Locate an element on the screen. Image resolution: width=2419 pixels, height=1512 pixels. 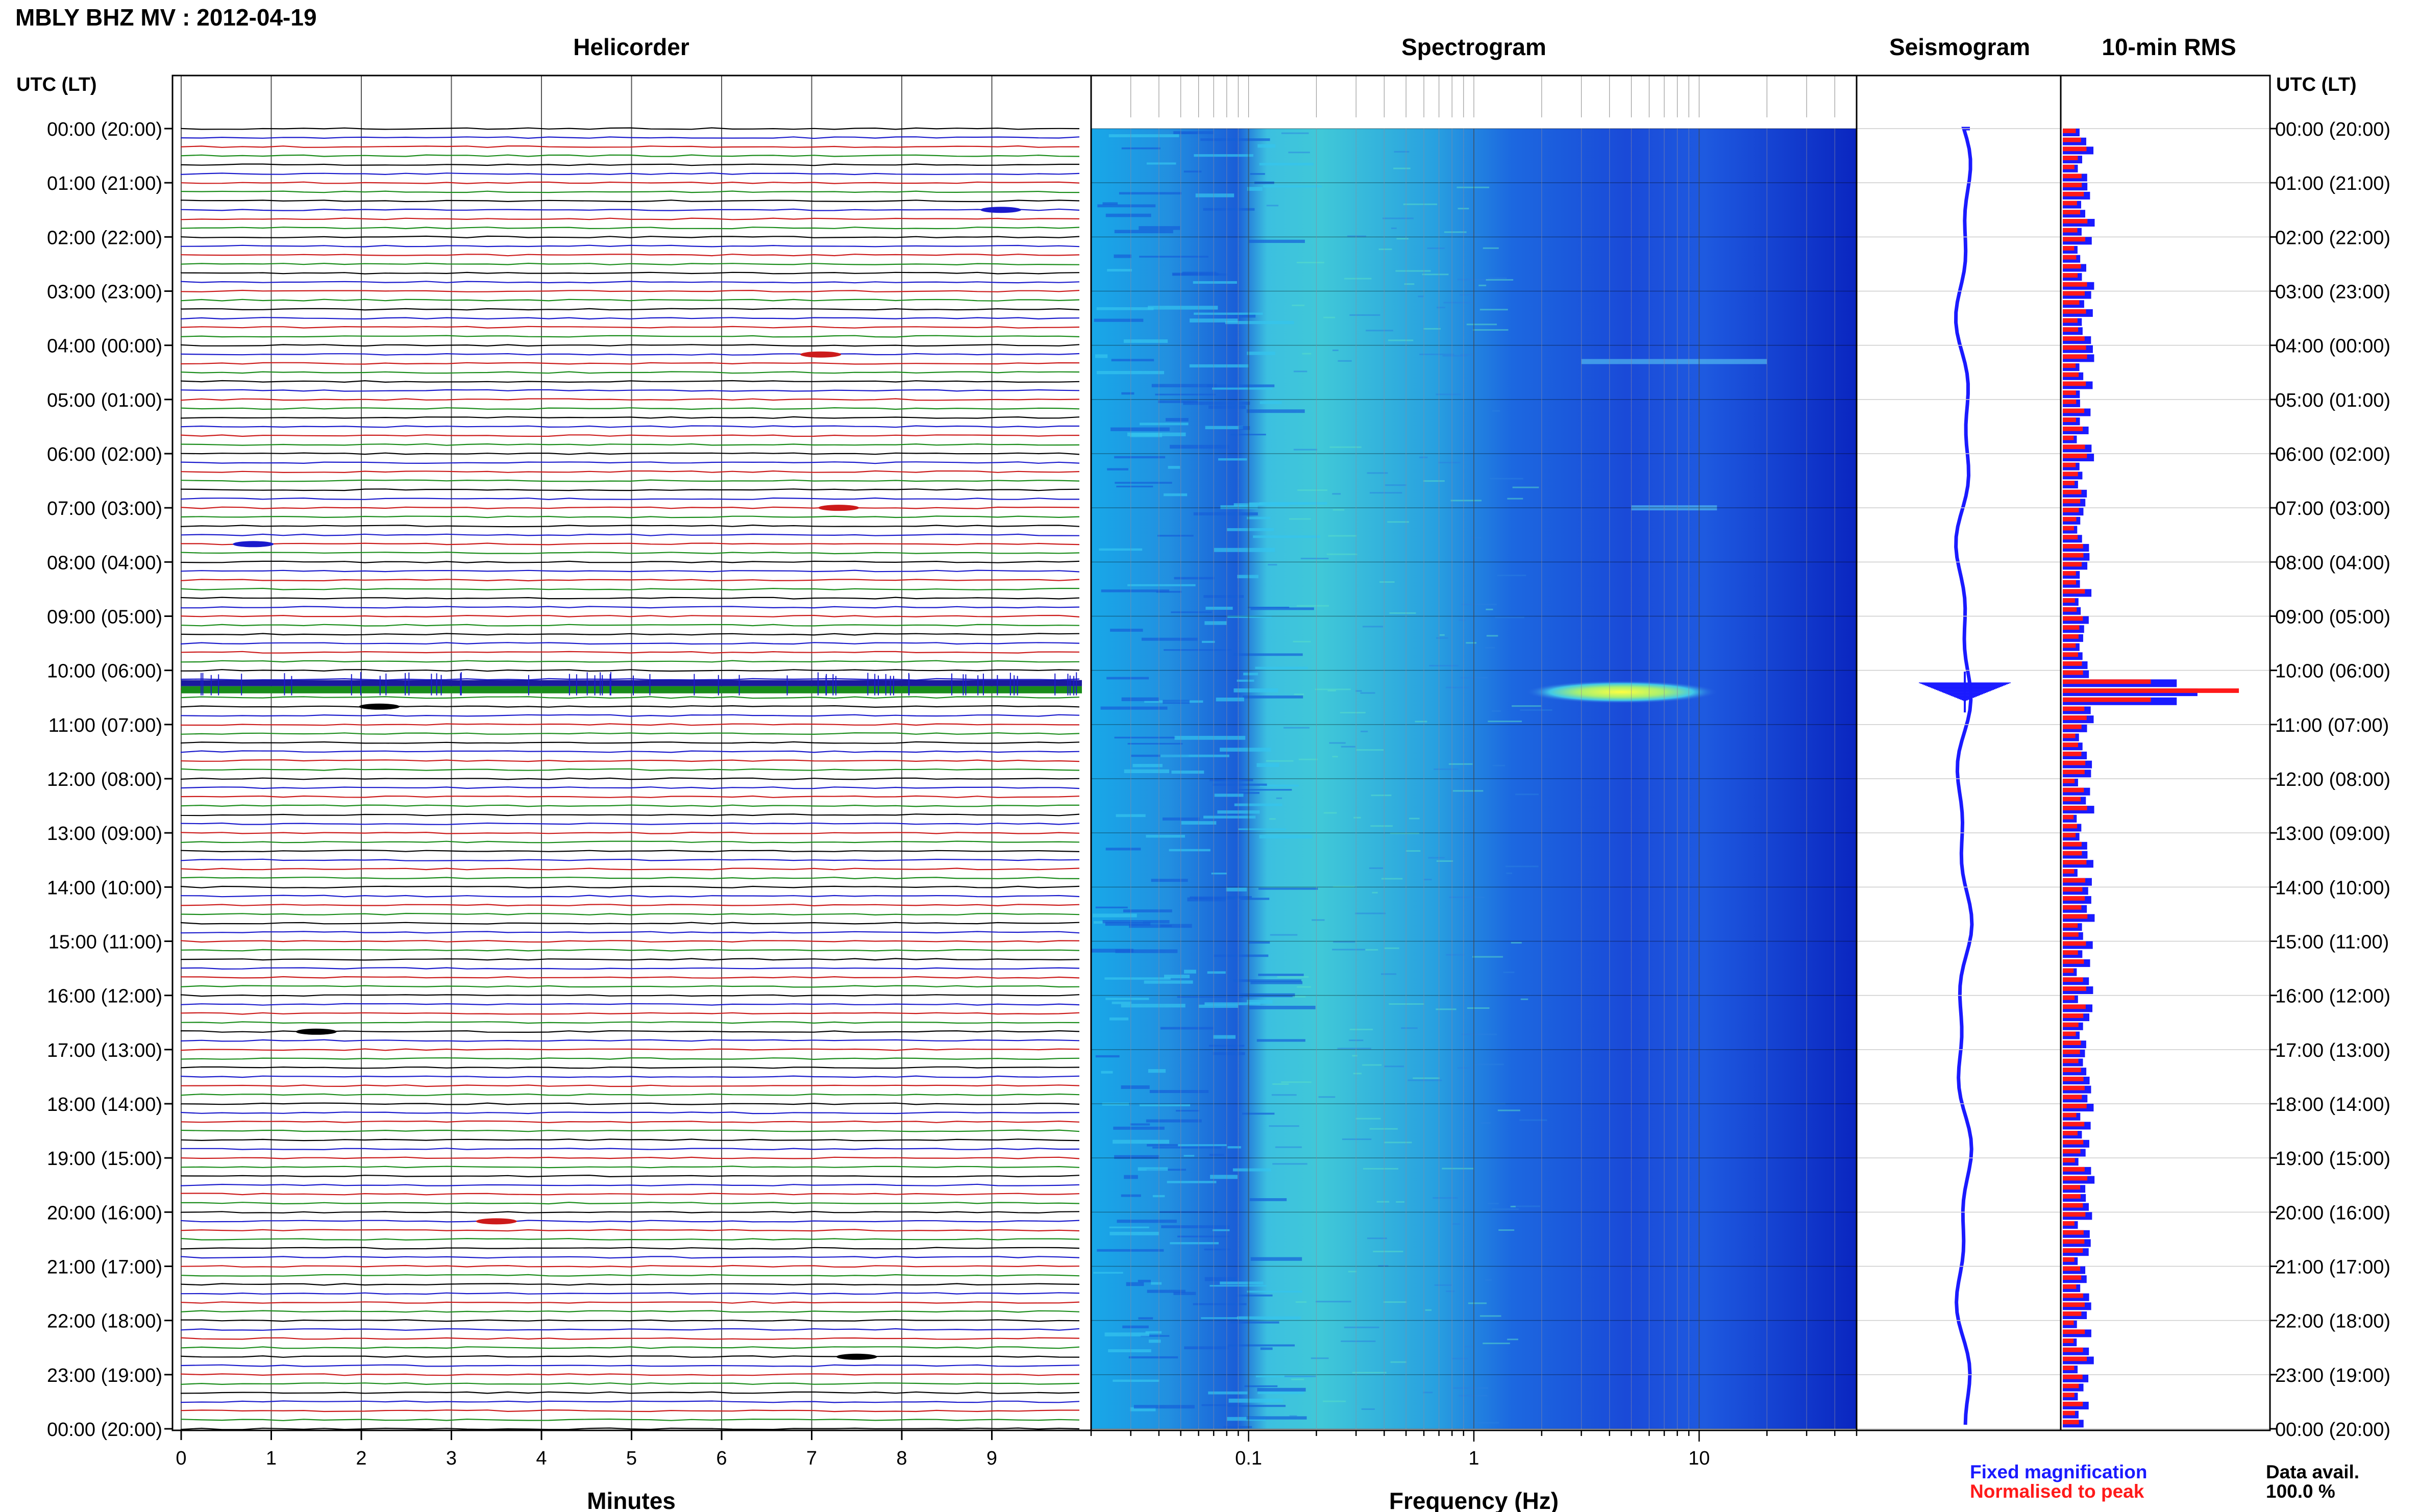
time-label-right: 14:00 (10:00) is located at coordinates (2332, 888).